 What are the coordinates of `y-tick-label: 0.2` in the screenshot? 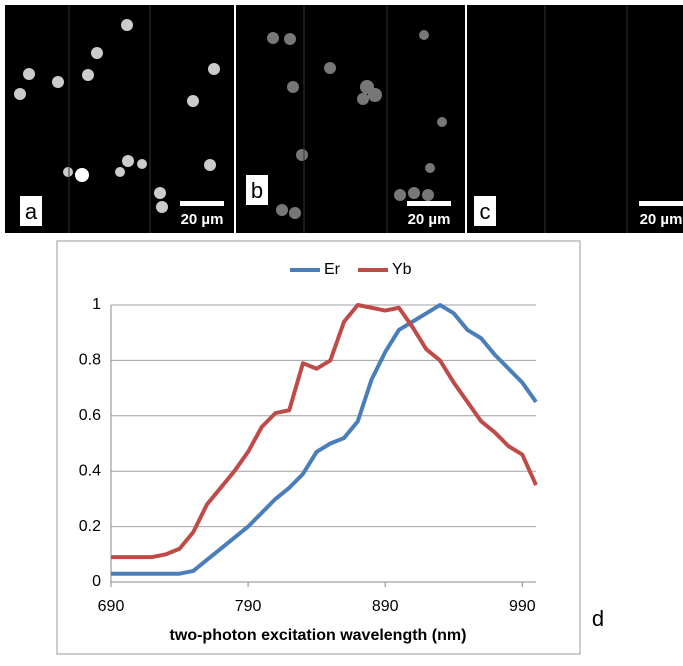 It's located at (90, 526).